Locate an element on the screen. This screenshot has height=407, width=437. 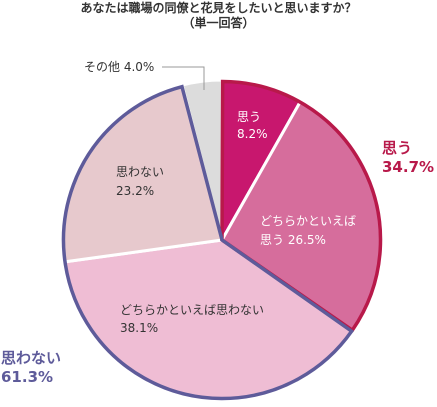
slice-label-other: その他 4.0% is located at coordinates (119, 67).